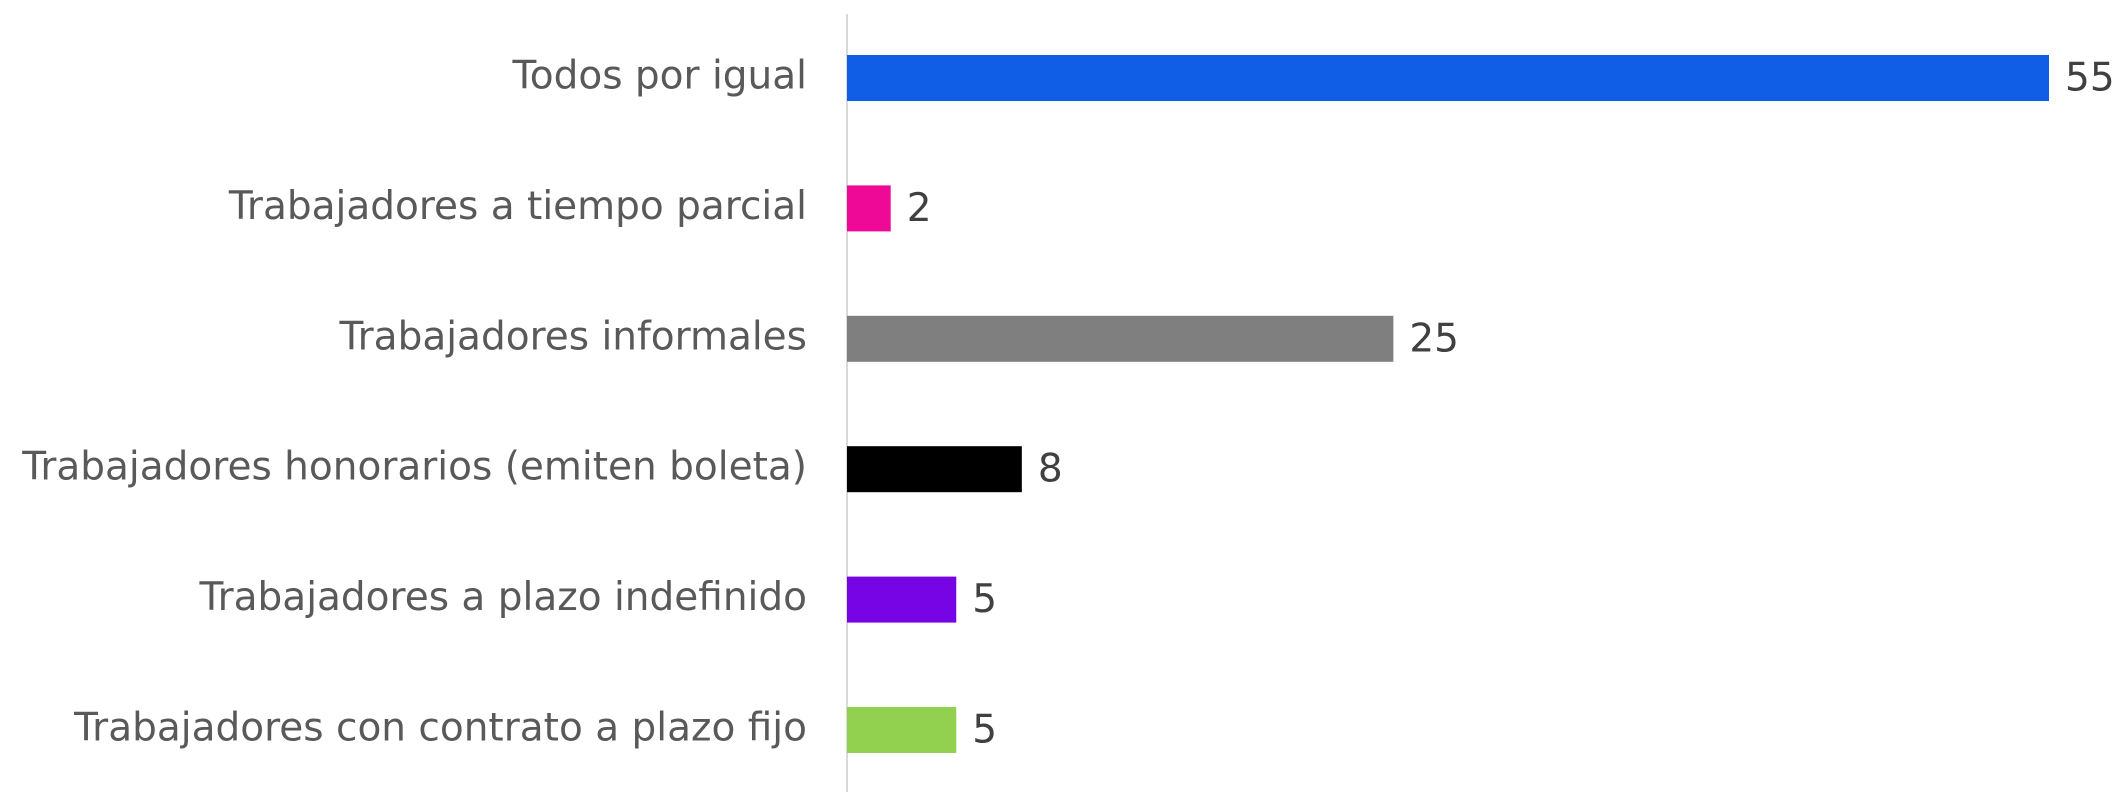 This screenshot has height=792, width=2119. What do you see at coordinates (659, 76) in the screenshot?
I see `category-label: Todos por igual` at bounding box center [659, 76].